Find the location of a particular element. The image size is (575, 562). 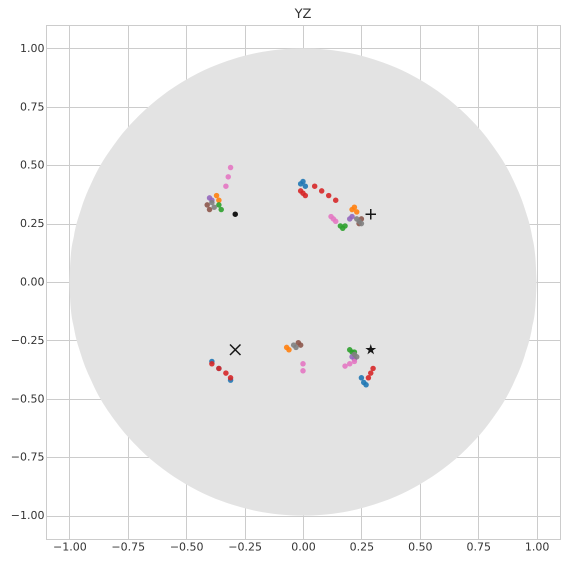

x-tick-label: 0.25 is located at coordinates (362, 547).